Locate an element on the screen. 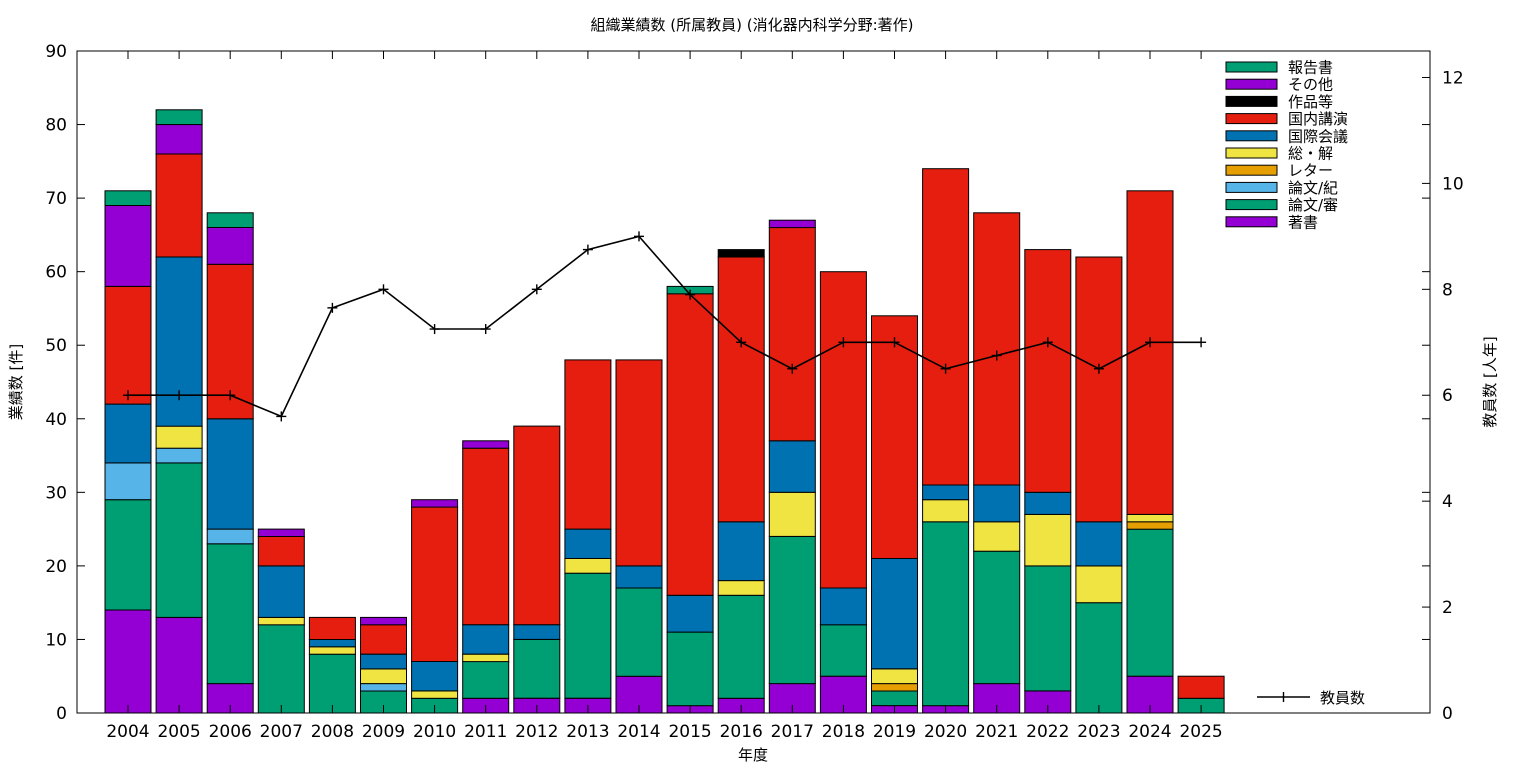 Image resolution: width=1536 pixels, height=768 pixels. x-tick-label: 2024 is located at coordinates (1149, 732).